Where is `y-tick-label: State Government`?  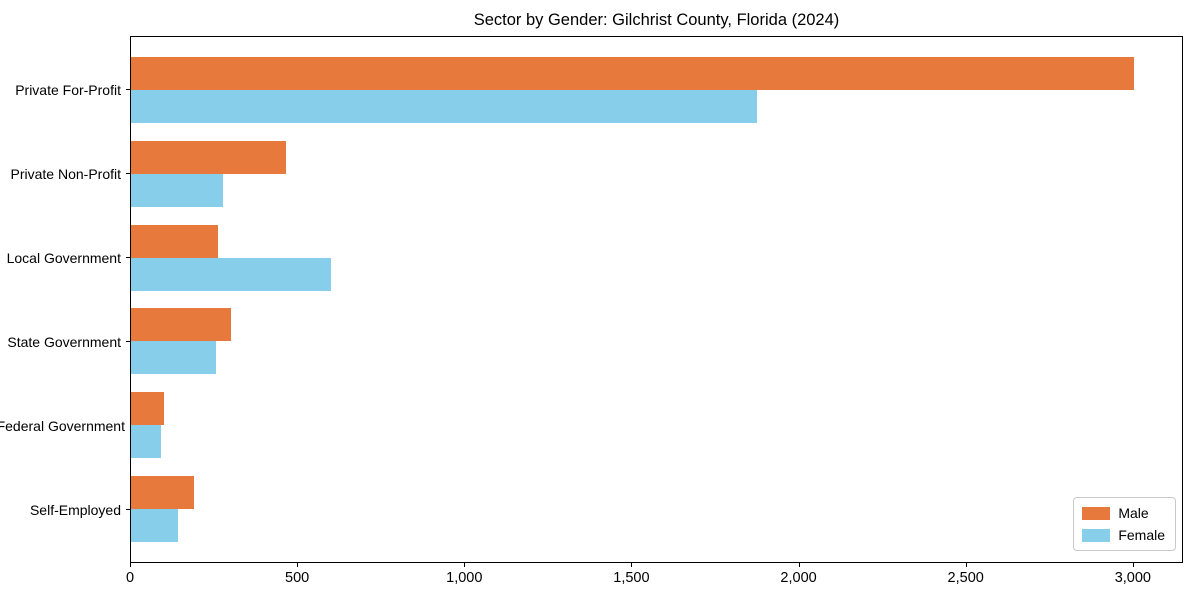 y-tick-label: State Government is located at coordinates (64, 341).